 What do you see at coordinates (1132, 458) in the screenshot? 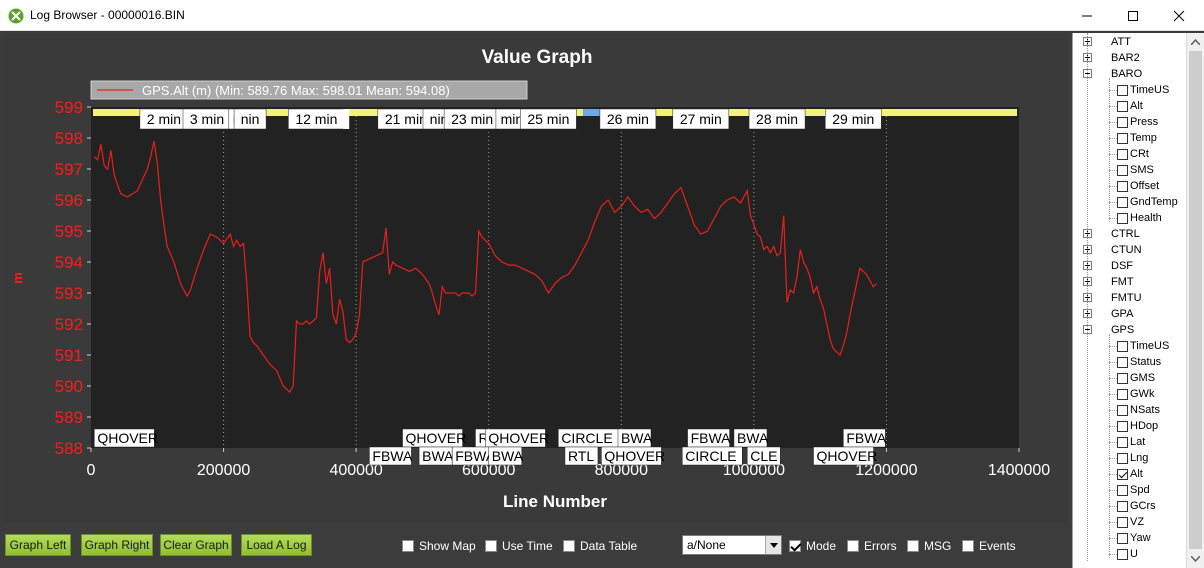
I see `tree-leaf-lng: Lng` at bounding box center [1132, 458].